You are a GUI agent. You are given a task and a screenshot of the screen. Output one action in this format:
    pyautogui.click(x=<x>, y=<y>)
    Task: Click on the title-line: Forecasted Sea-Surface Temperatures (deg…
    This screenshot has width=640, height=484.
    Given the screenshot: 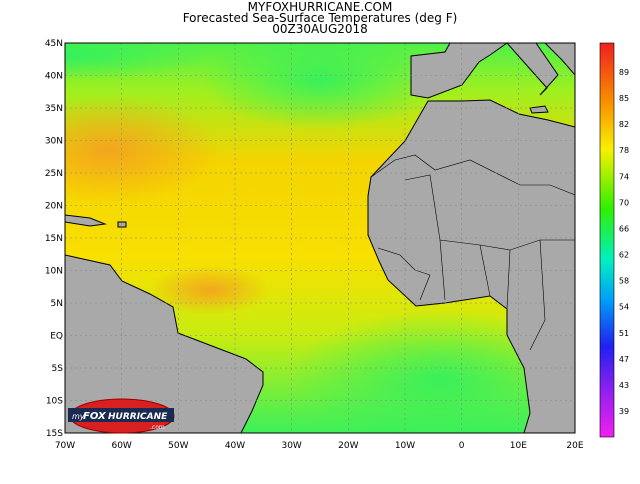 What is the action you would take?
    pyautogui.click(x=320, y=18)
    